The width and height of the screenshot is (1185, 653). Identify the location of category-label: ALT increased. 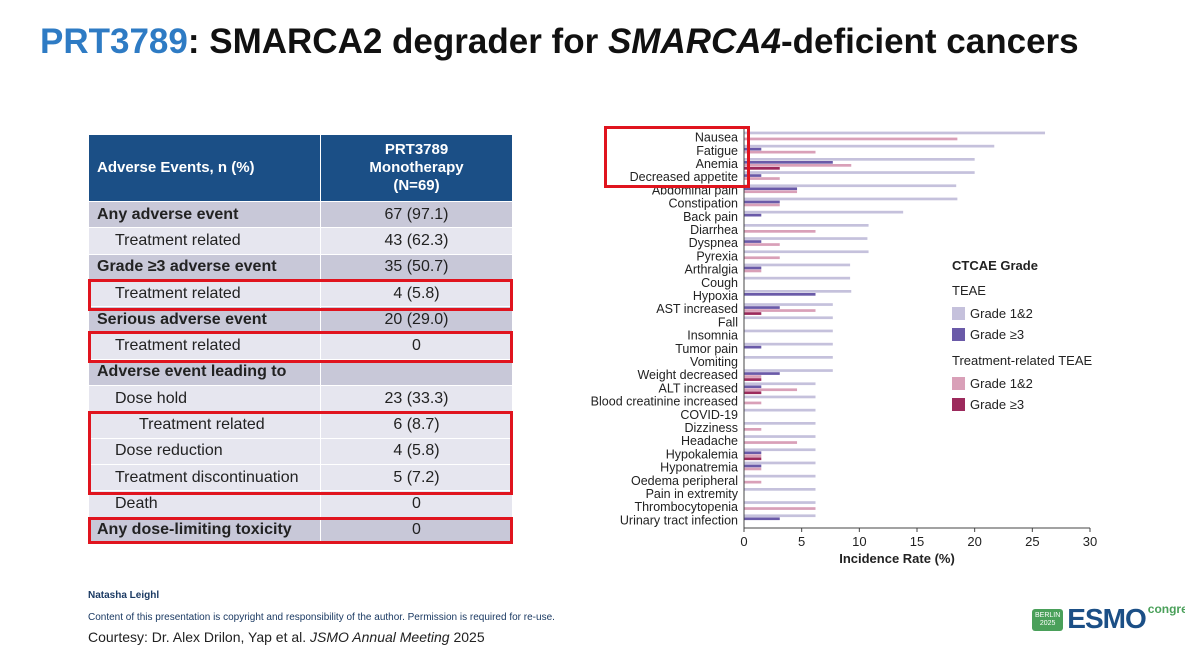
(698, 388).